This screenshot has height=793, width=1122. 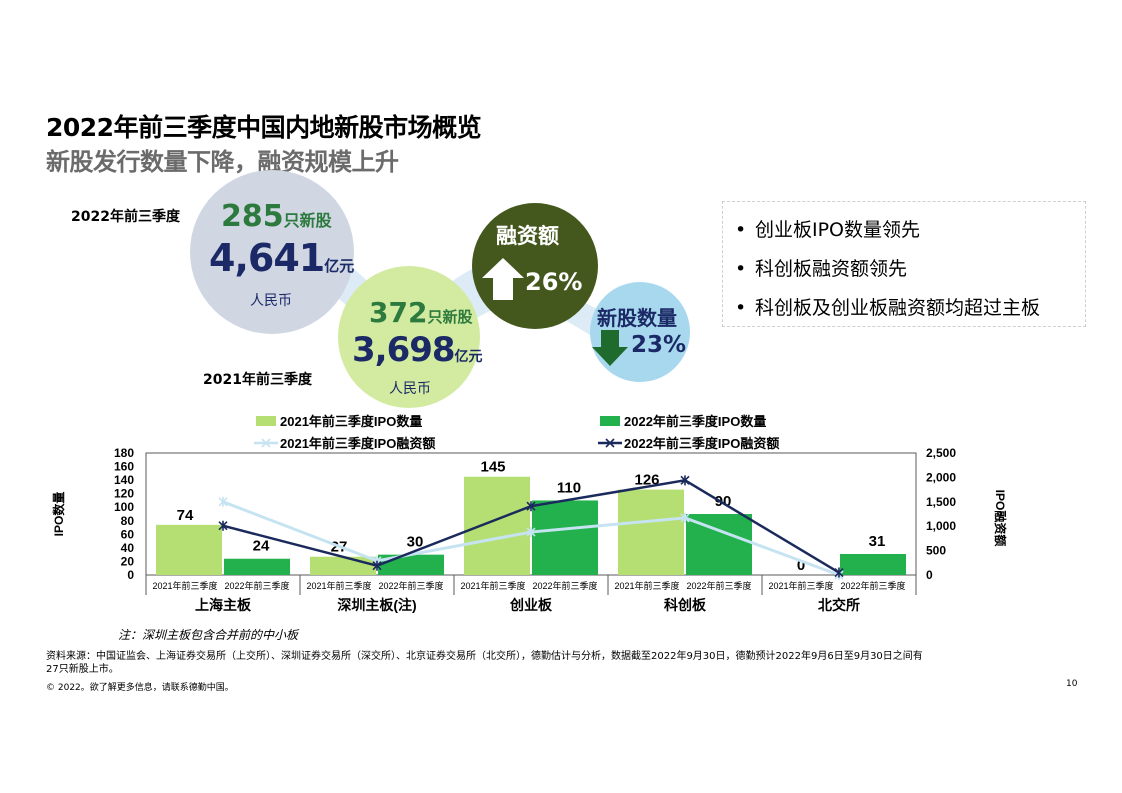 What do you see at coordinates (223, 605) in the screenshot?
I see `x-category-label: 上海主板` at bounding box center [223, 605].